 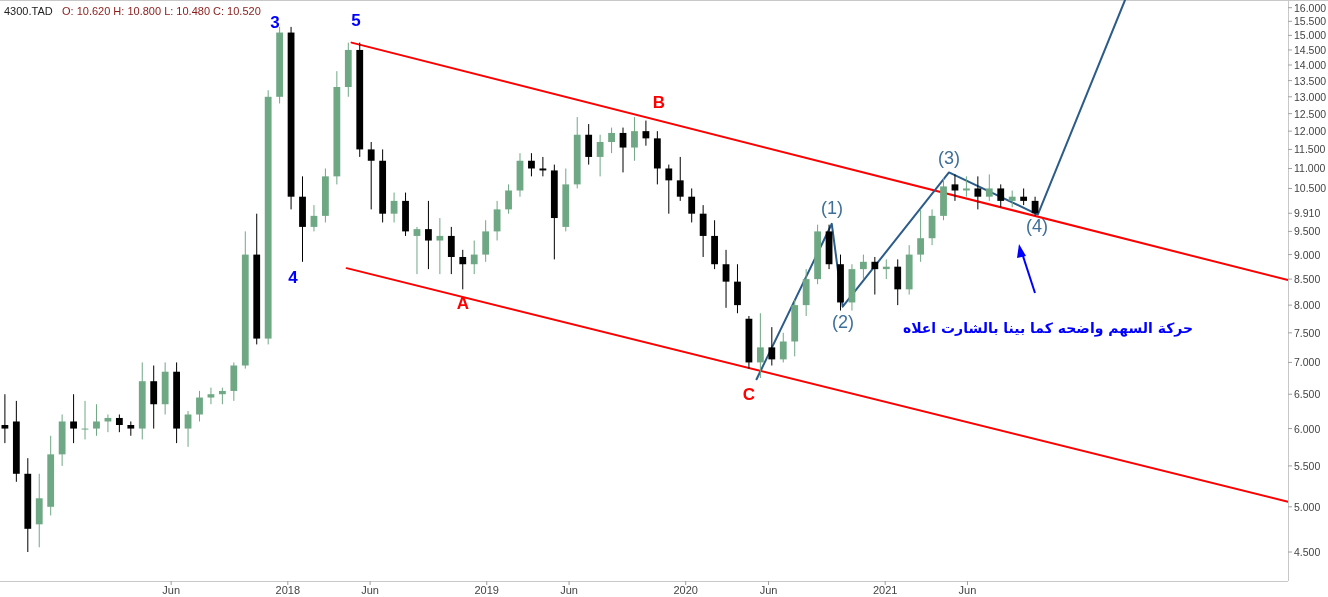 What do you see at coordinates (1307, 213) in the screenshot?
I see `y-tick-label: 9.910` at bounding box center [1307, 213].